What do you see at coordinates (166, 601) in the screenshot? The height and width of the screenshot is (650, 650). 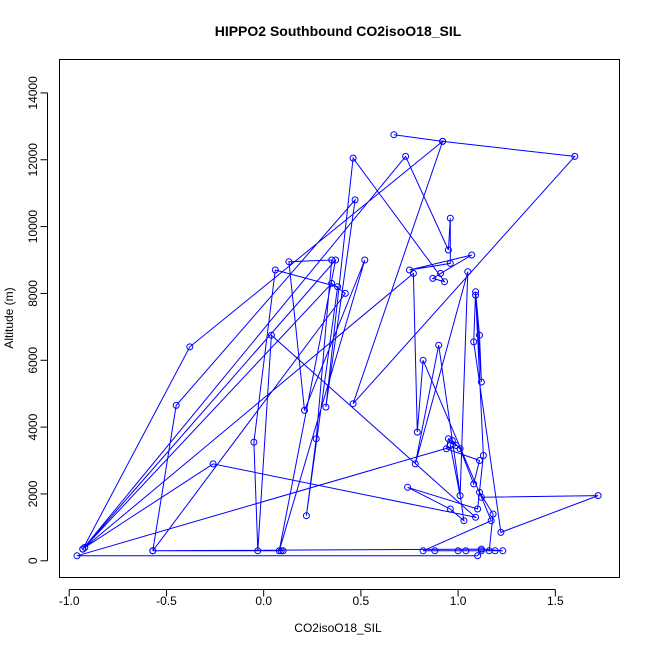 I see `x-tick-label: -0.5` at bounding box center [166, 601].